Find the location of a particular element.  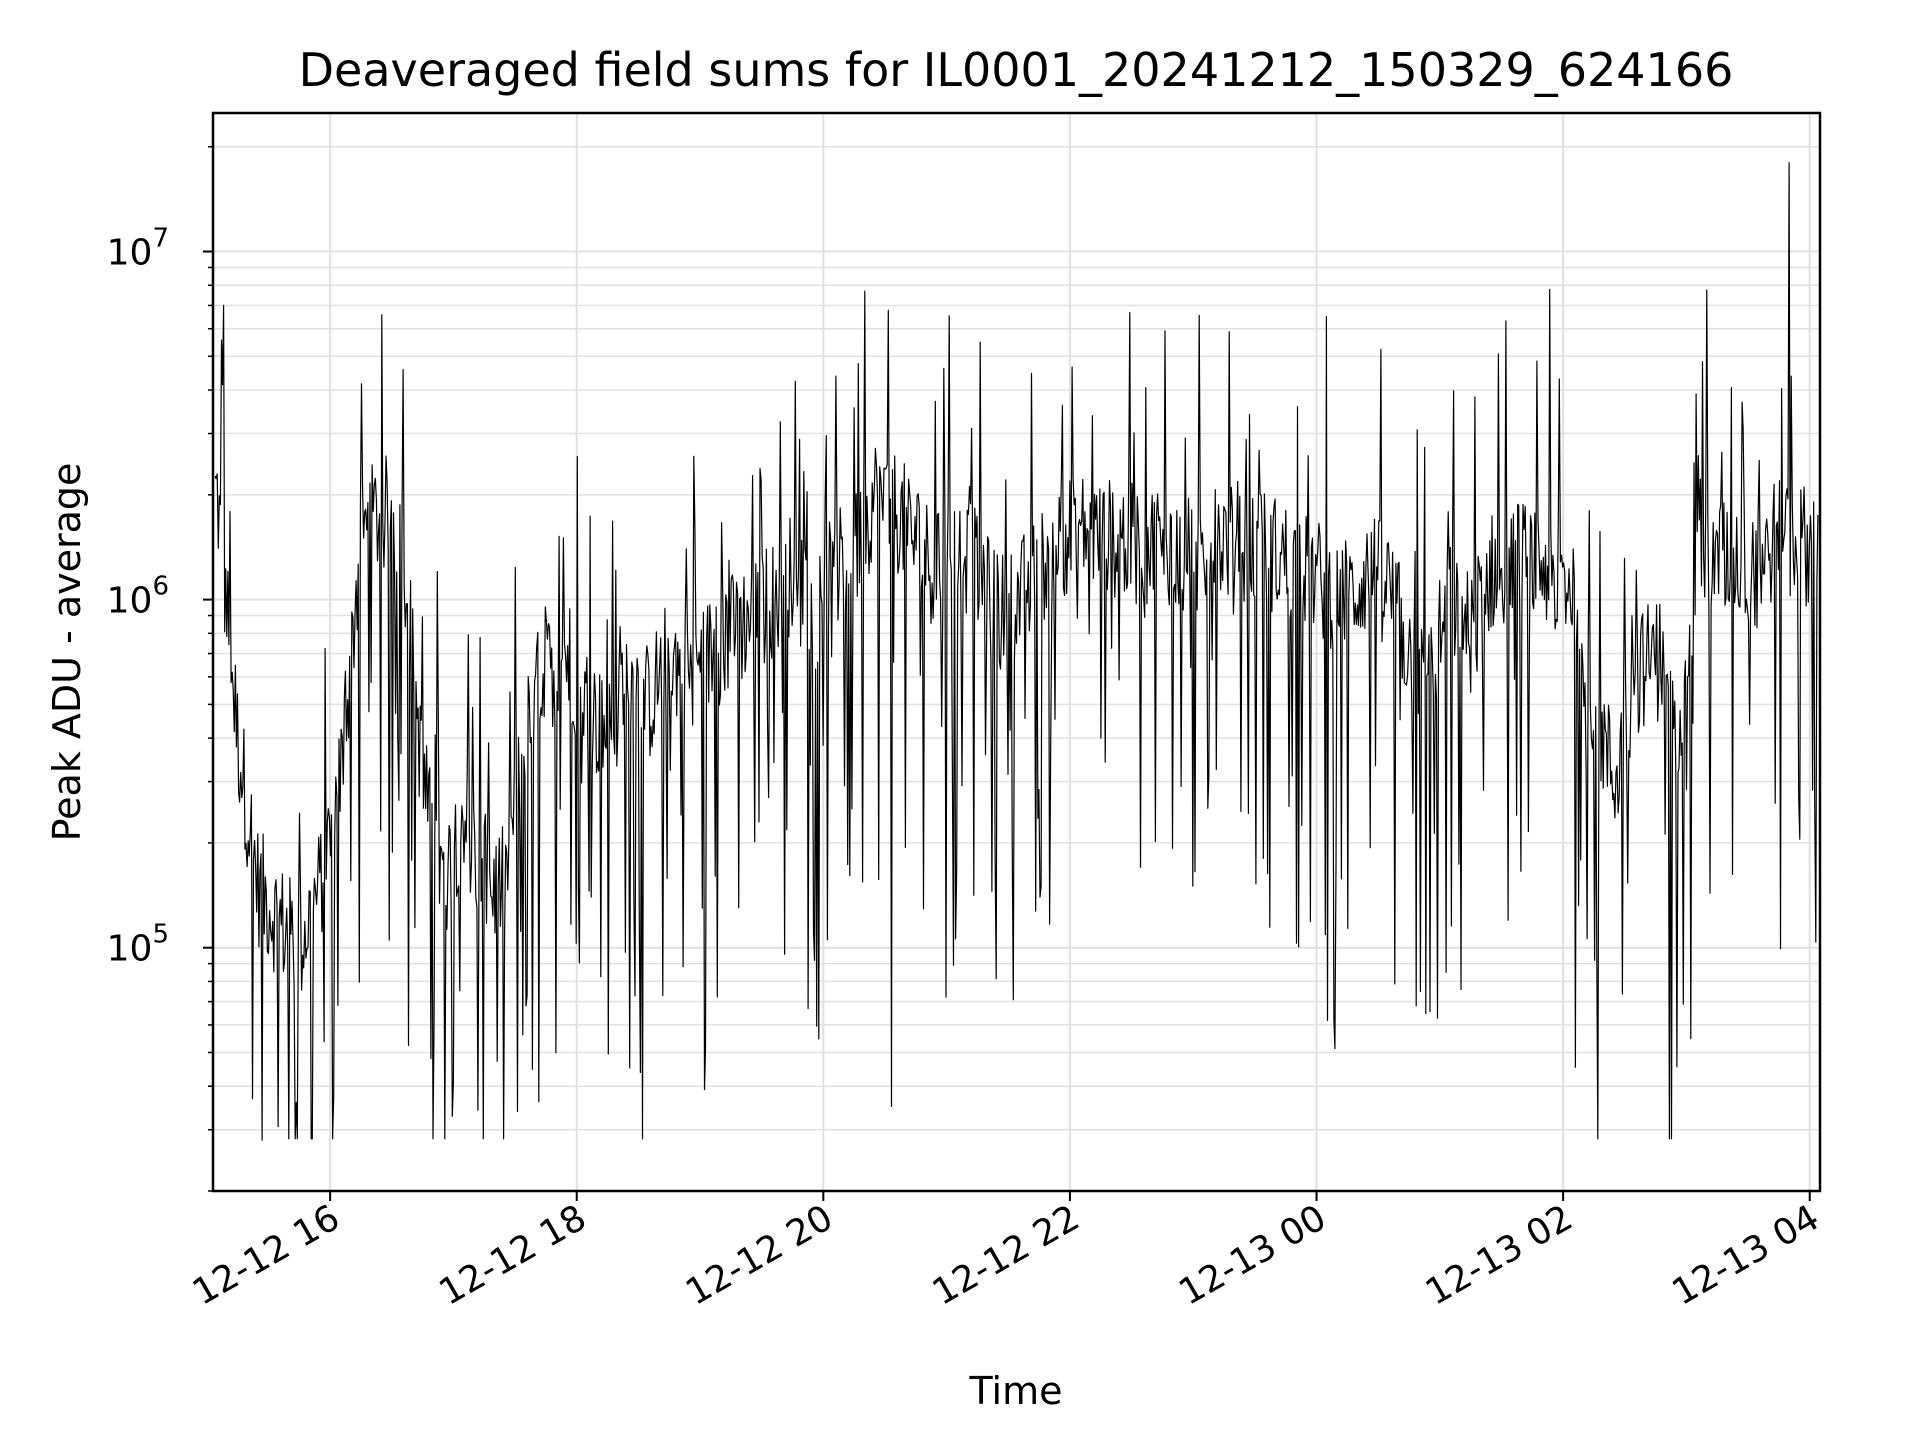

x-axis-label: Time is located at coordinates (1016, 1391).